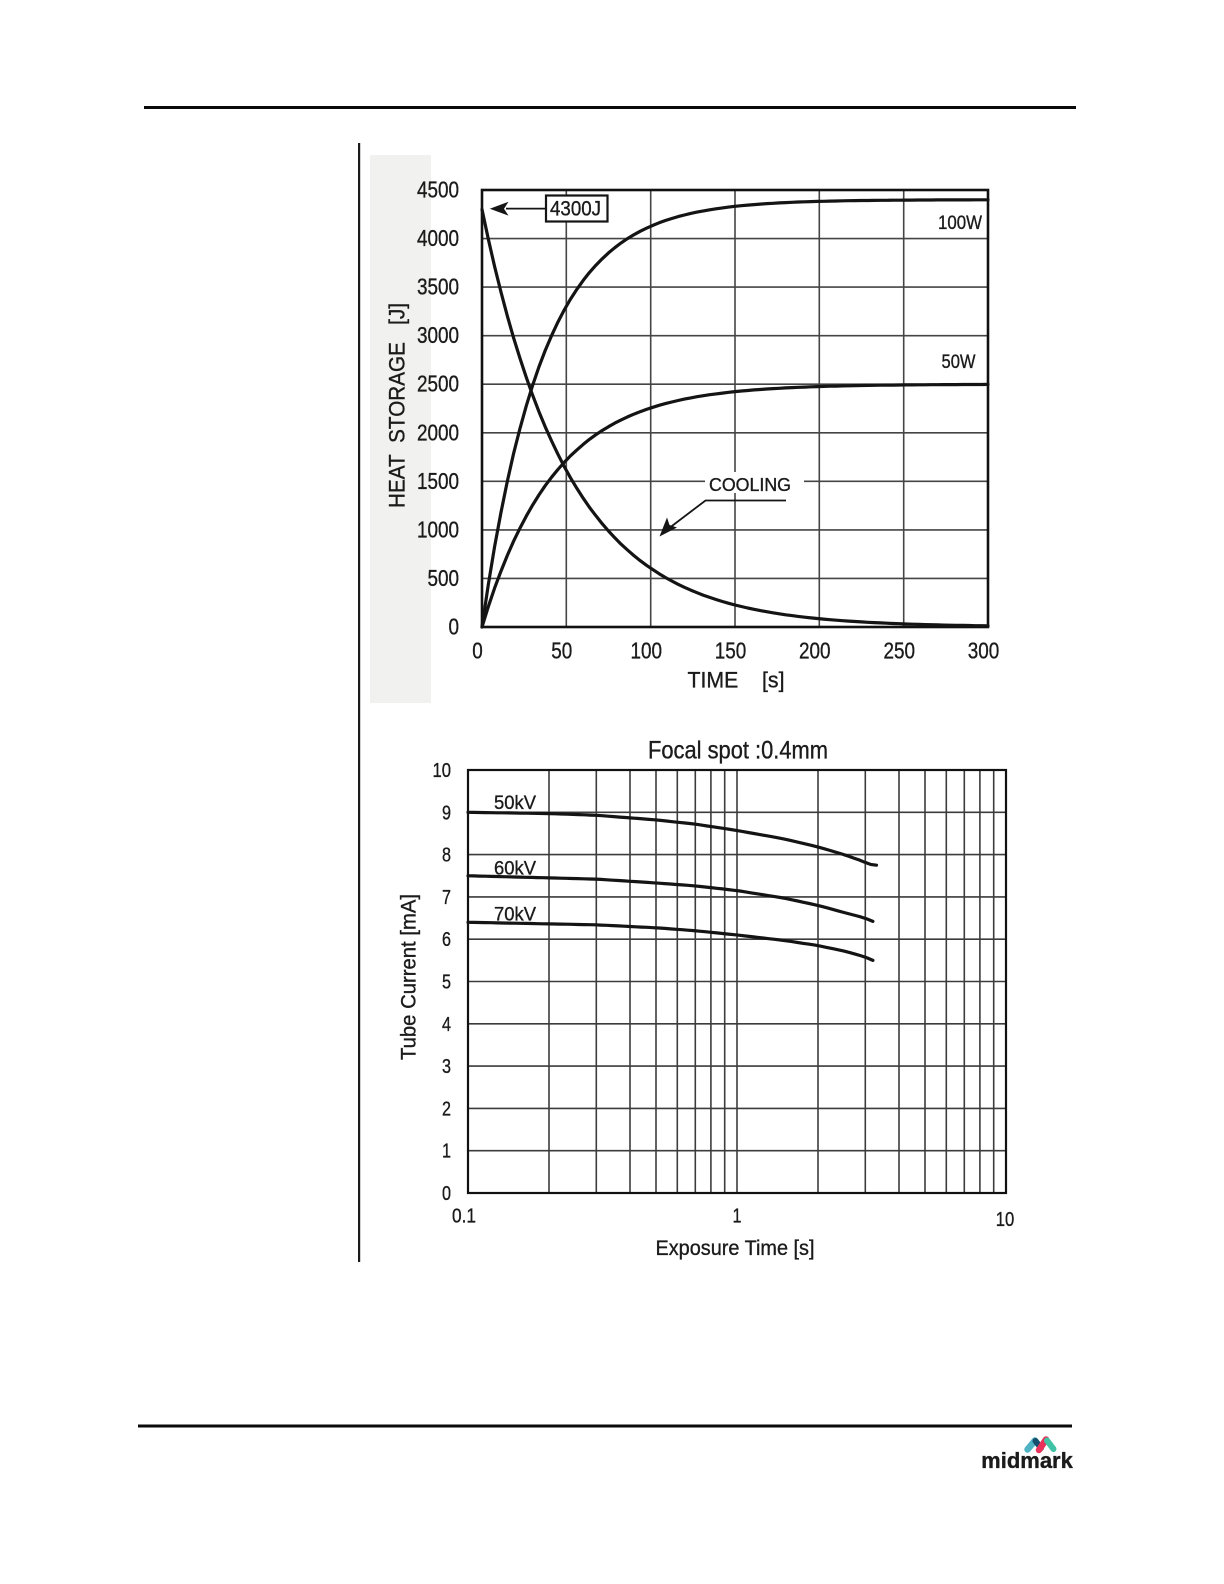 This screenshot has width=1224, height=1584. Describe the element at coordinates (444, 578) in the screenshot. I see `svg-text: 500` at that location.